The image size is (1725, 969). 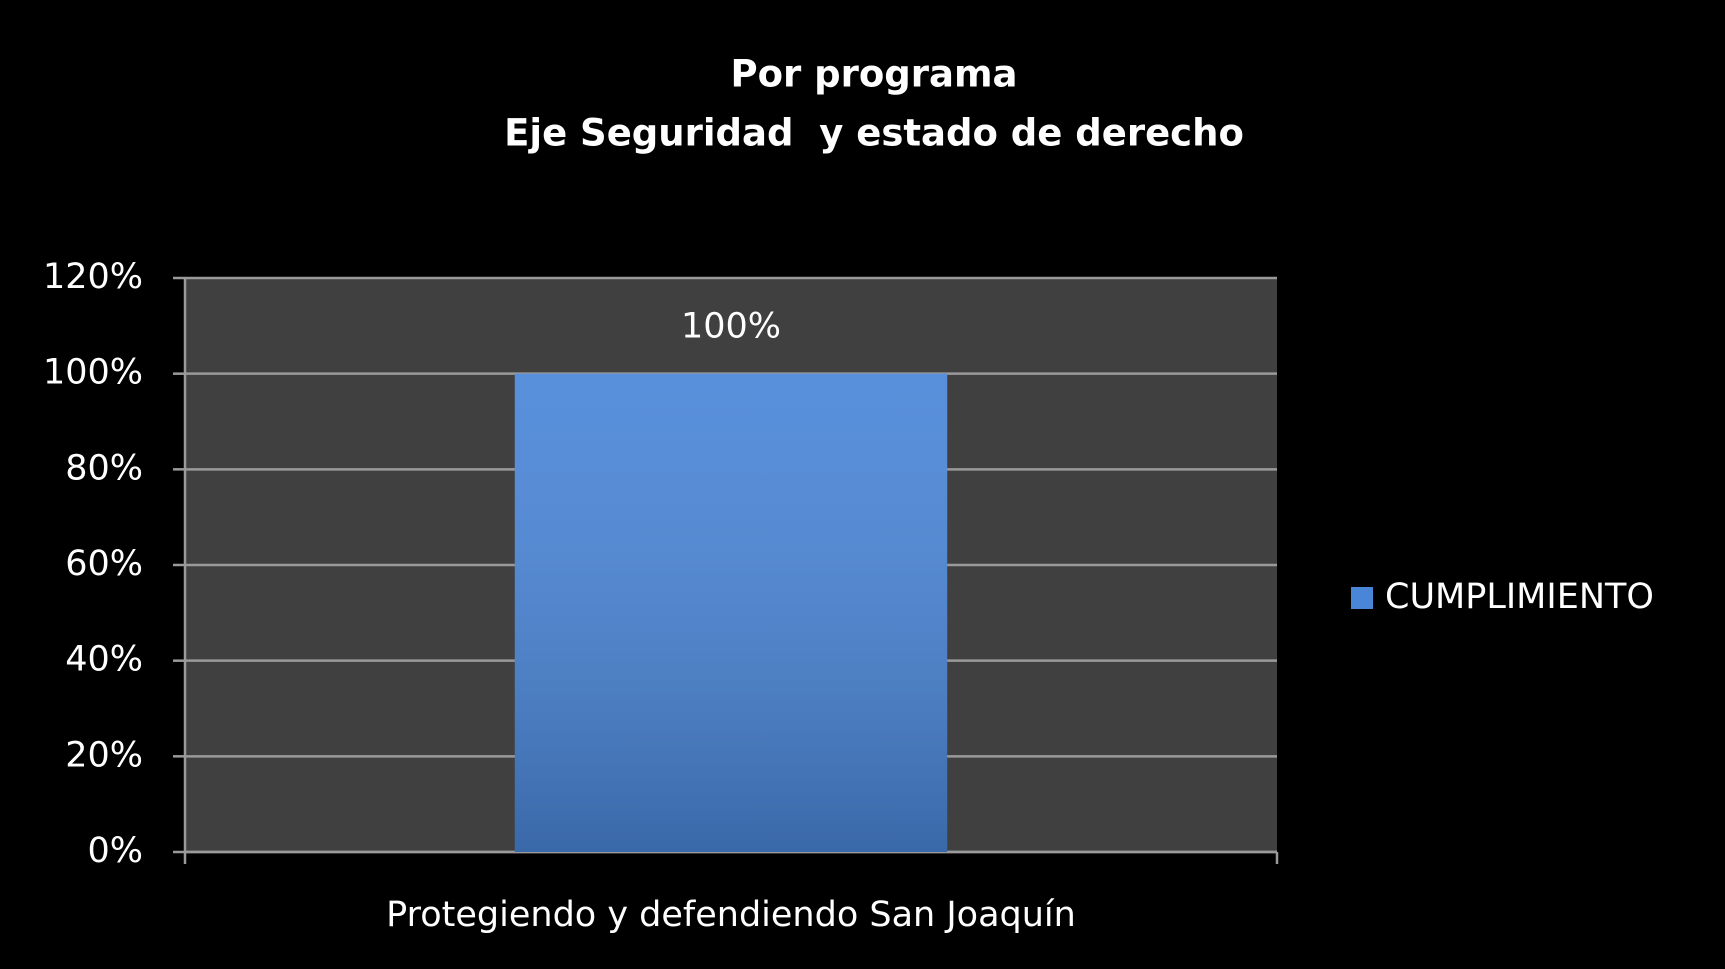 What do you see at coordinates (104, 468) in the screenshot?
I see `y-tick-label: 80%` at bounding box center [104, 468].